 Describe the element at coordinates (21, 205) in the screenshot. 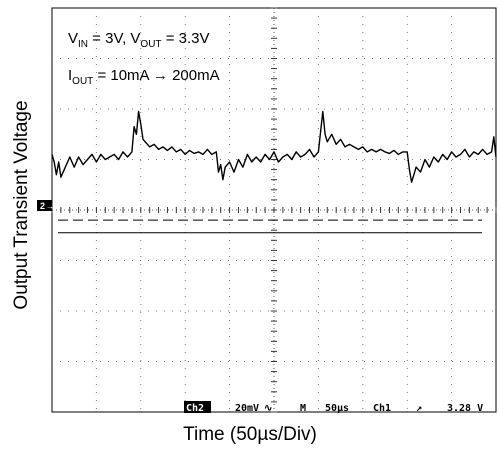

I see `y-axis-label: Output Transient Voltage` at that location.